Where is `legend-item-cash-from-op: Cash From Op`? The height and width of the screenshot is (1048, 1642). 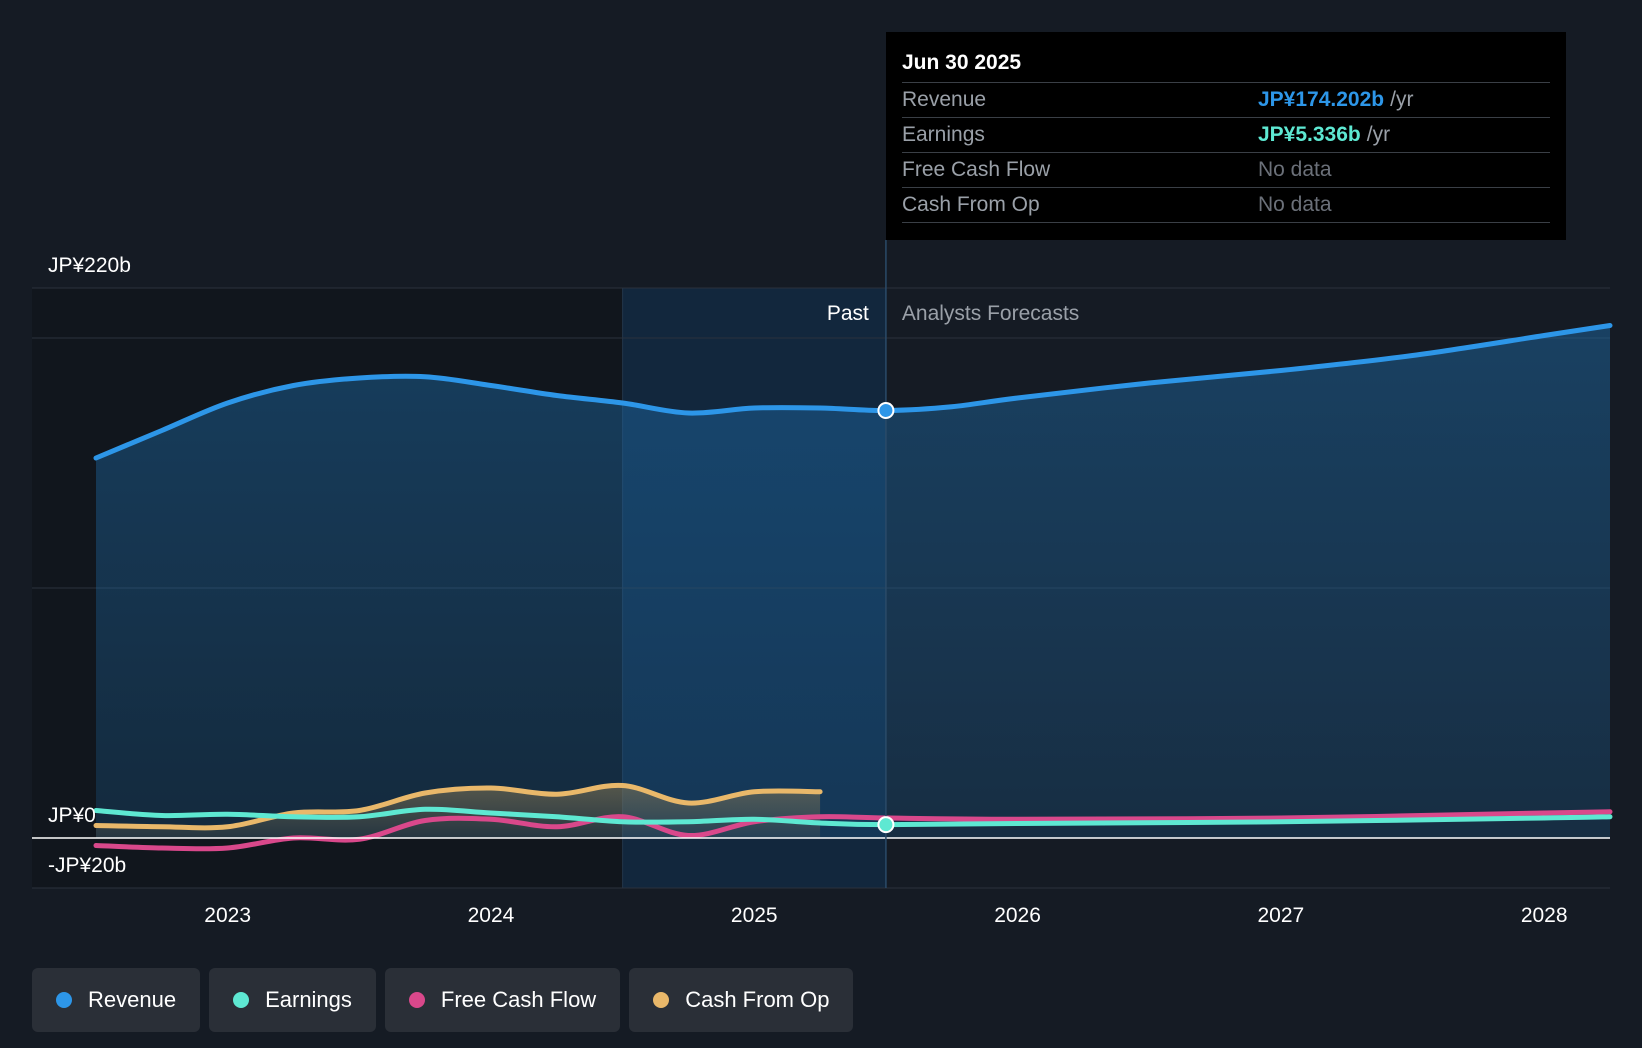
legend-item-cash-from-op: Cash From Op is located at coordinates (741, 1000).